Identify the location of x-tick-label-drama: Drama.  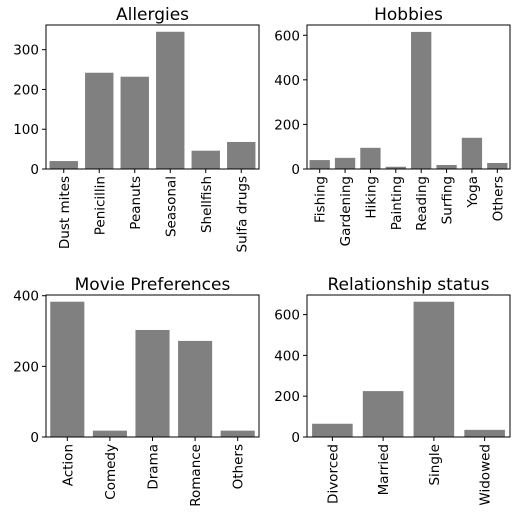
(154, 467).